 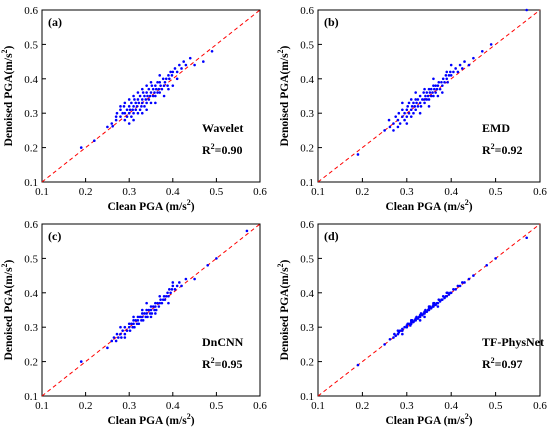 I want to click on r2-label: R2=0.90, so click(x=222, y=149).